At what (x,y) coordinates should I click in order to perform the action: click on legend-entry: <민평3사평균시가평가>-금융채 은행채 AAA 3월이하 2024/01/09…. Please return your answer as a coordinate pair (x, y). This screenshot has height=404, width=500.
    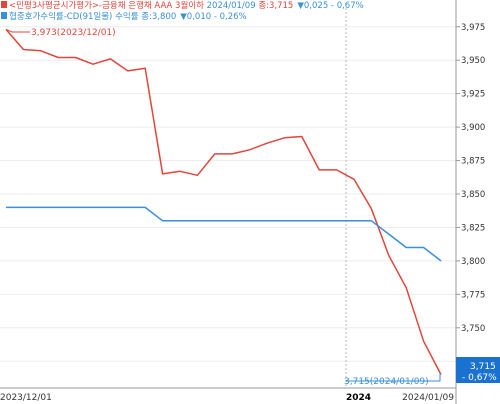
    Looking at the image, I should click on (186, 5).